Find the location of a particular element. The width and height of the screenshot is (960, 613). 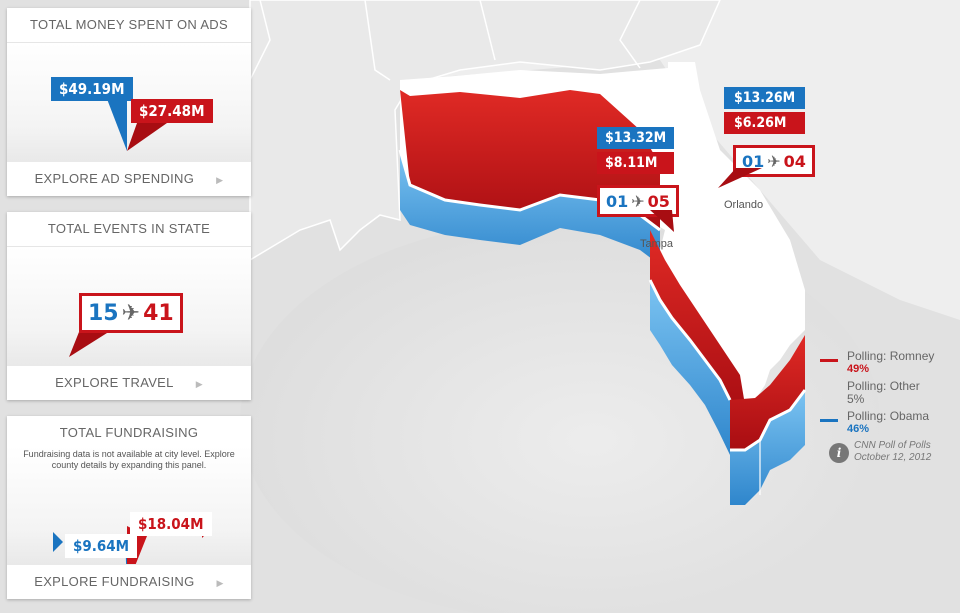

tampa-visits-badge: 01 ✈ 05 is located at coordinates (638, 201).